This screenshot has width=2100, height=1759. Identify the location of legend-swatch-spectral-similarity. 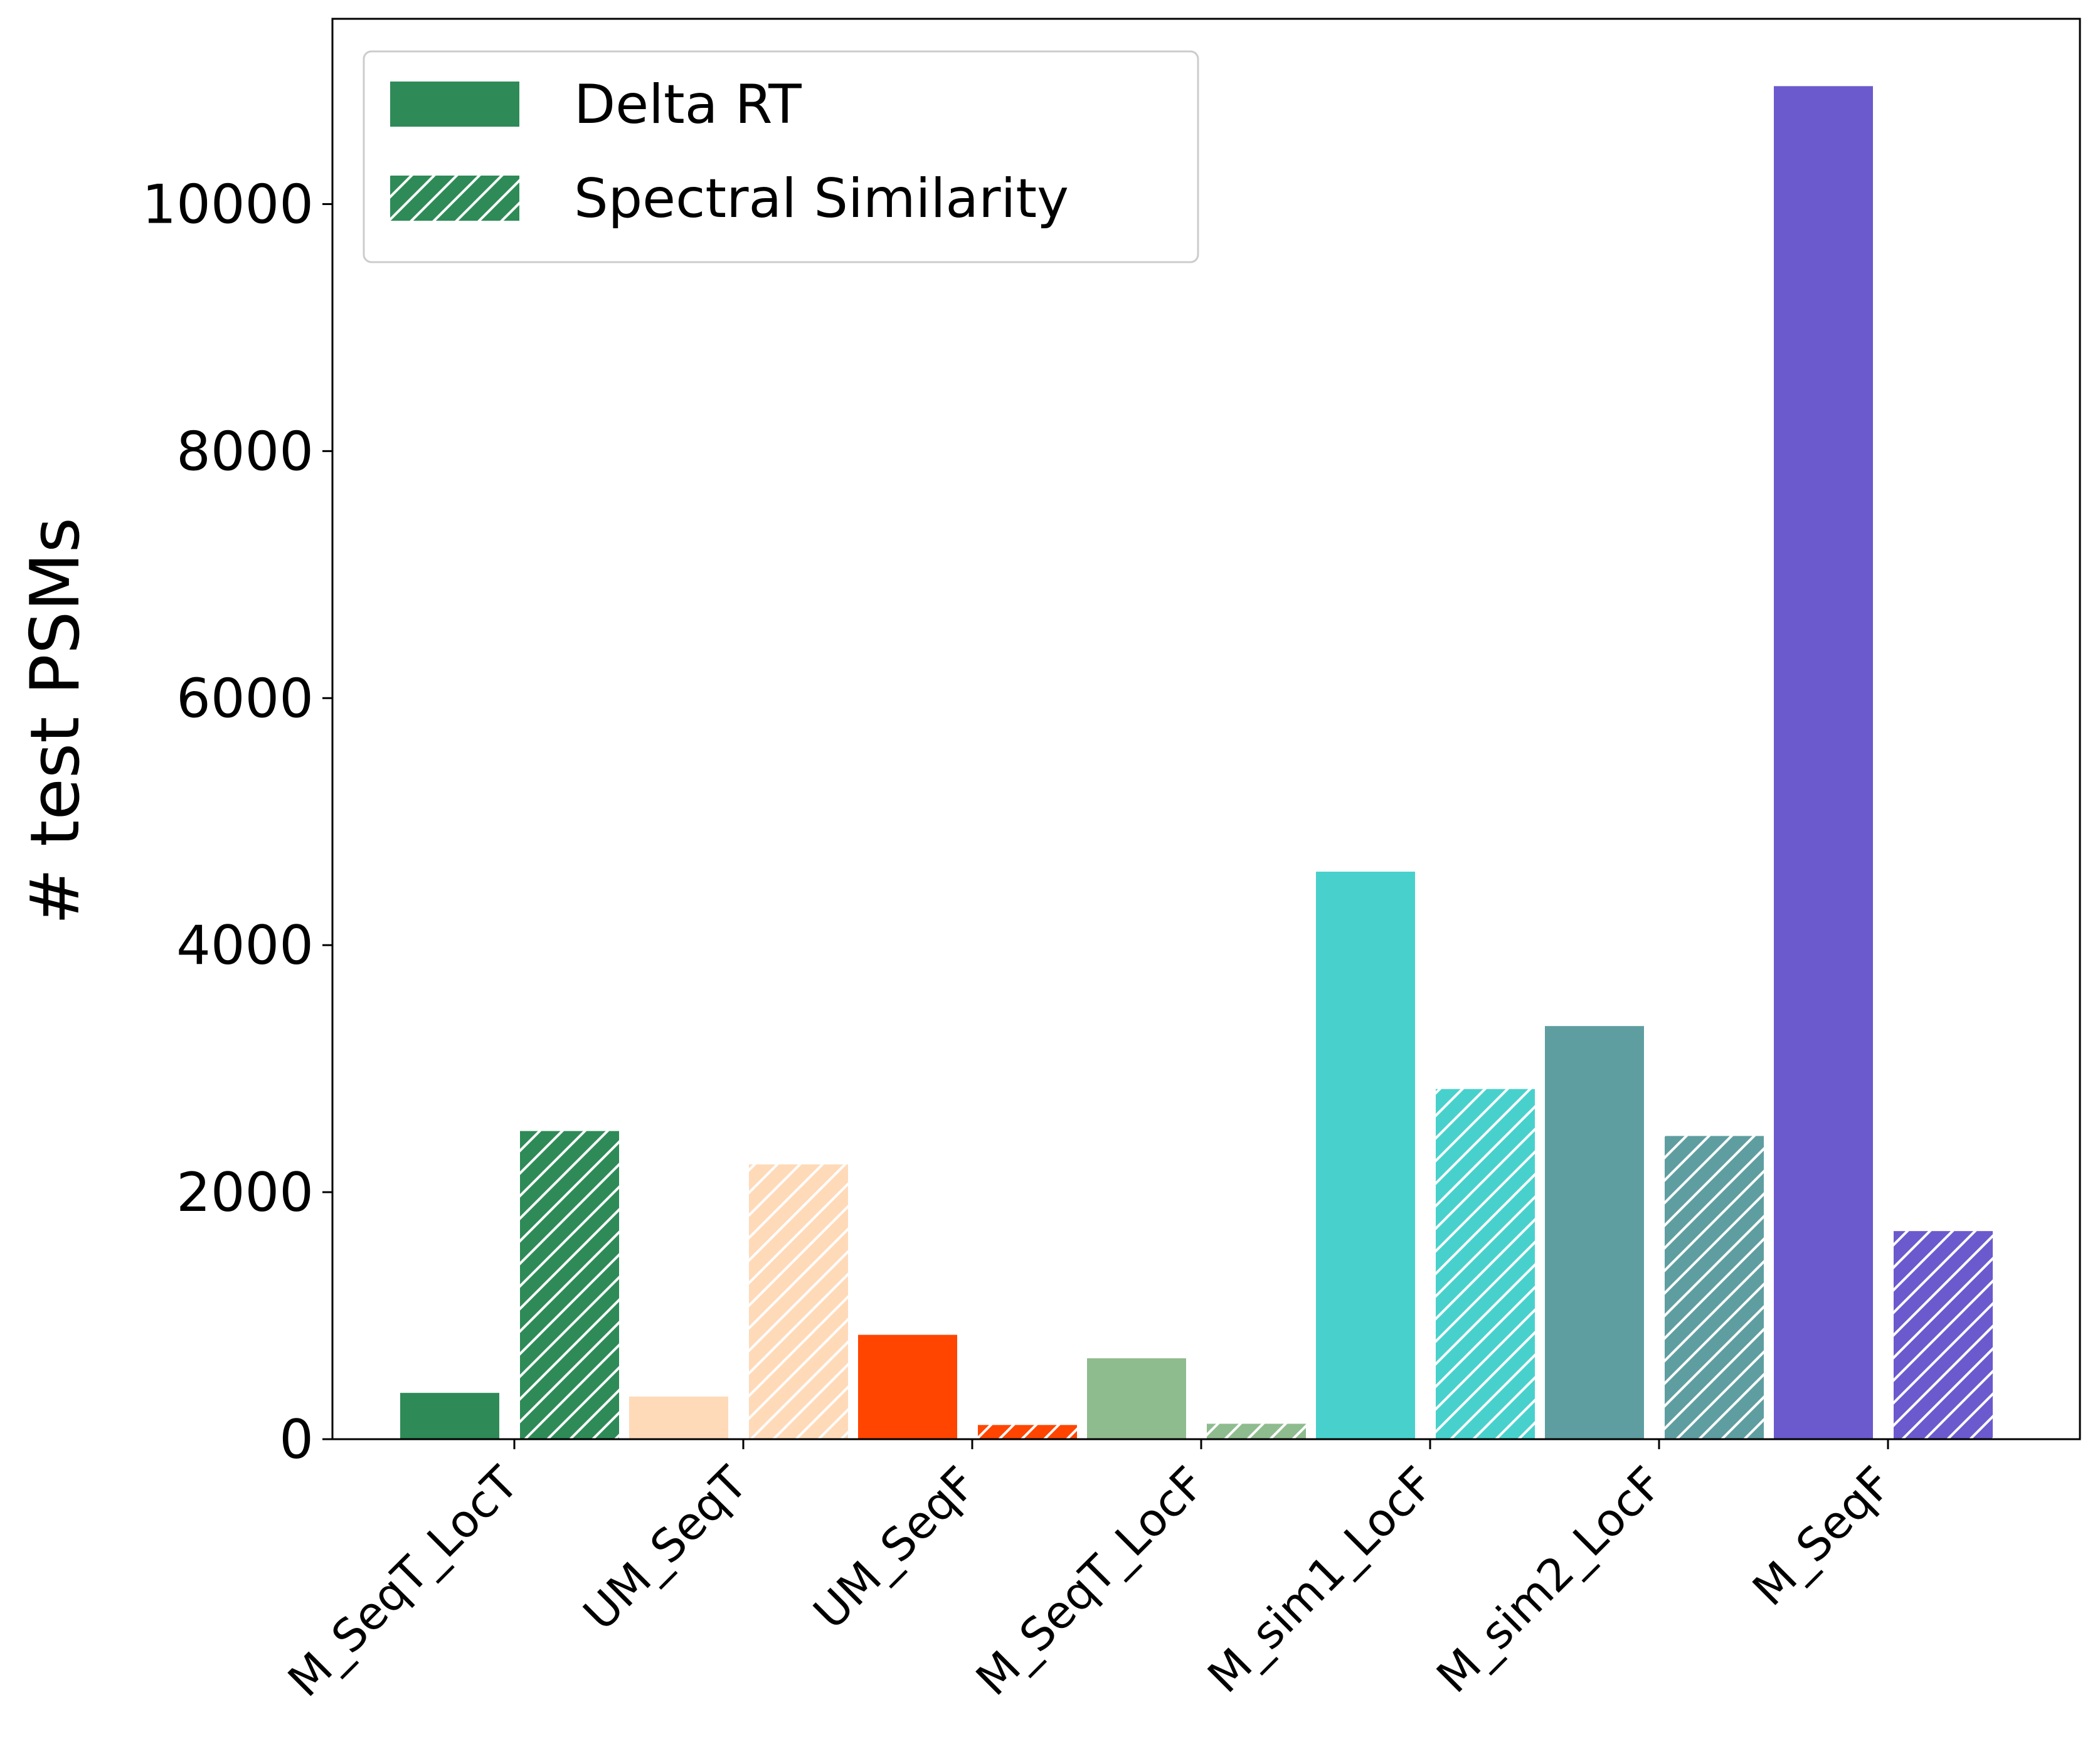
(454, 198).